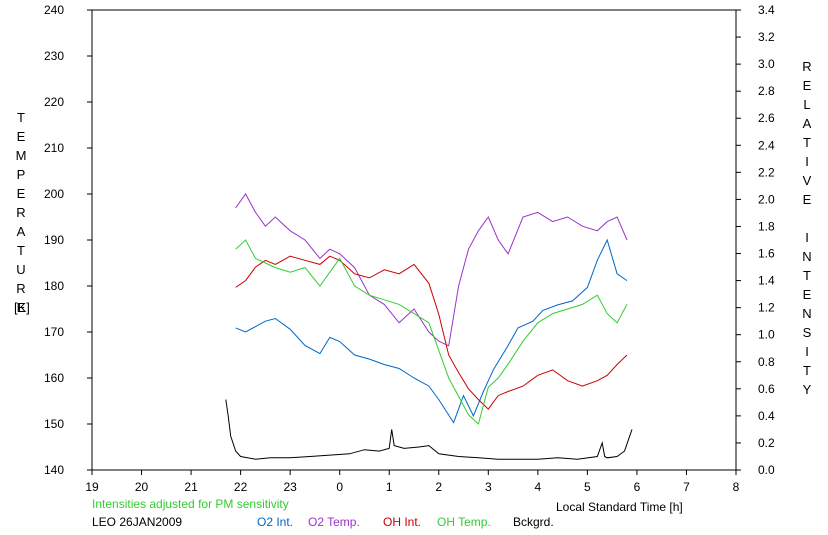 The height and width of the screenshot is (535, 828). I want to click on oh-int-line, so click(431, 332).